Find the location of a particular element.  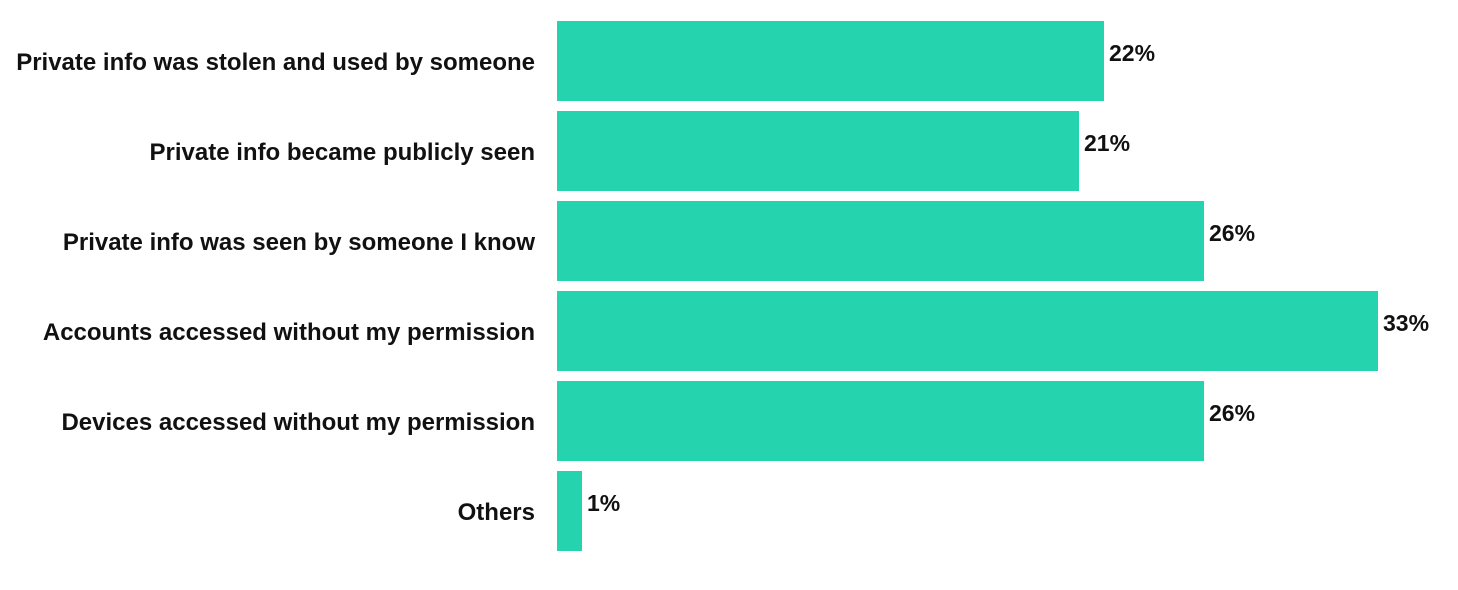

value-label-2: 26% is located at coordinates (1232, 233).